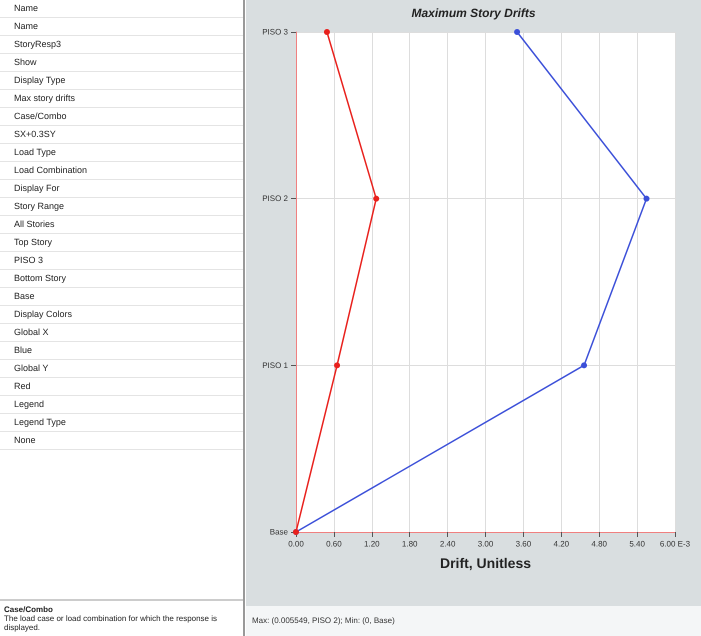 The width and height of the screenshot is (701, 636). Describe the element at coordinates (121, 423) in the screenshot. I see `text: Legend Type` at that location.